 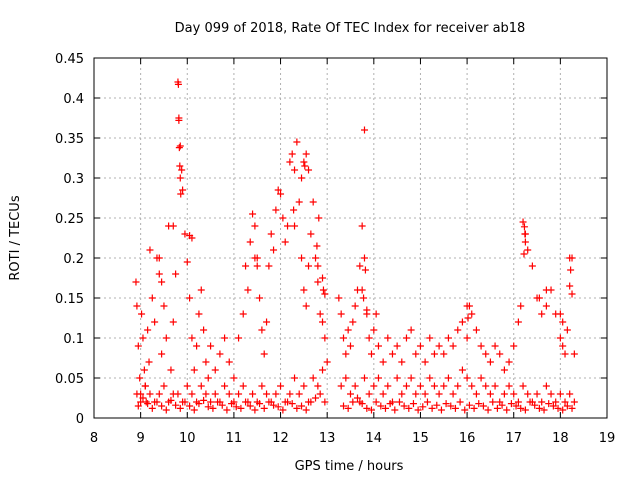 What do you see at coordinates (234, 438) in the screenshot?
I see `x-tick-label: 11` at bounding box center [234, 438].